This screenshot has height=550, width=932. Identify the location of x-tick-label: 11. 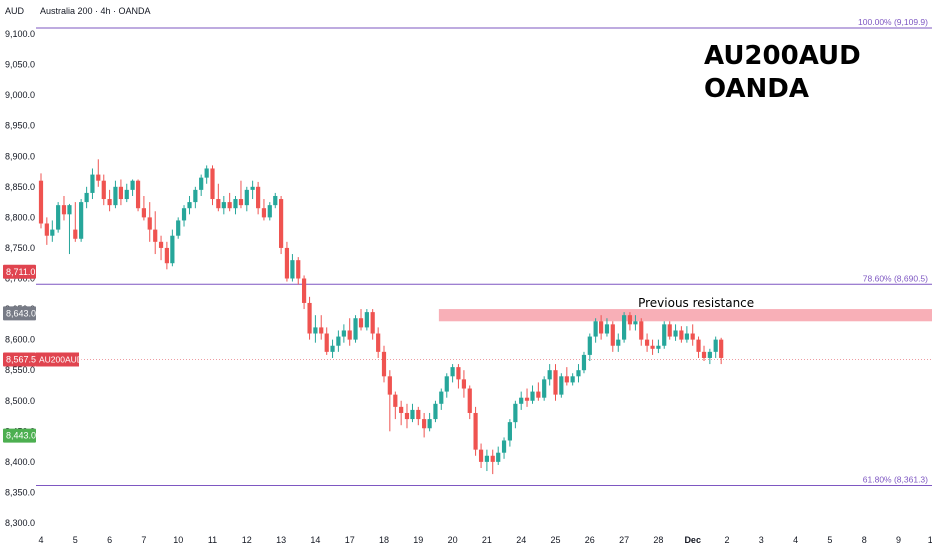
(212, 540).